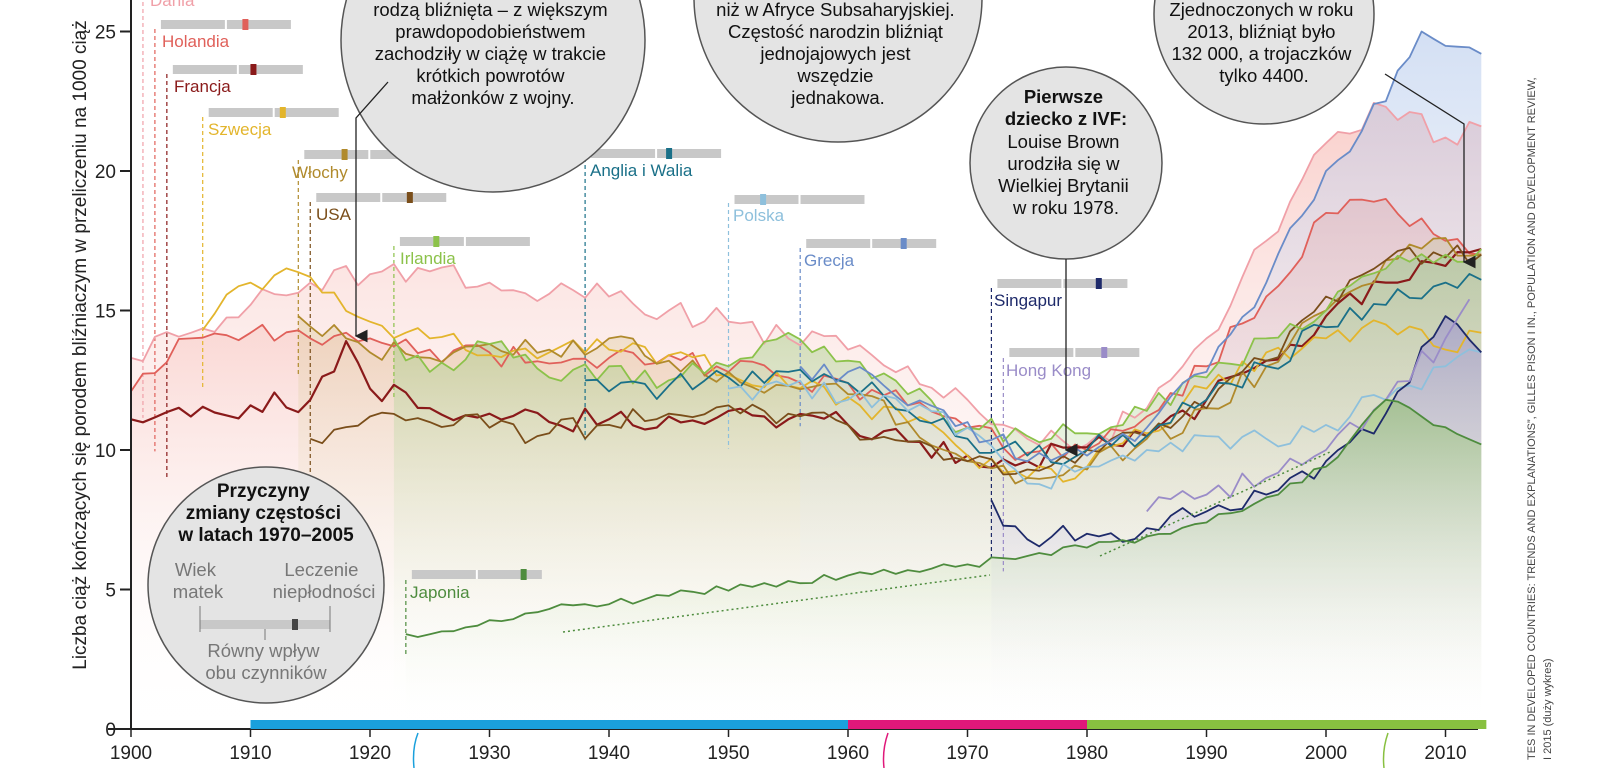  Describe the element at coordinates (320, 172) in the screenshot. I see `label-wlochy: Włochy` at that location.